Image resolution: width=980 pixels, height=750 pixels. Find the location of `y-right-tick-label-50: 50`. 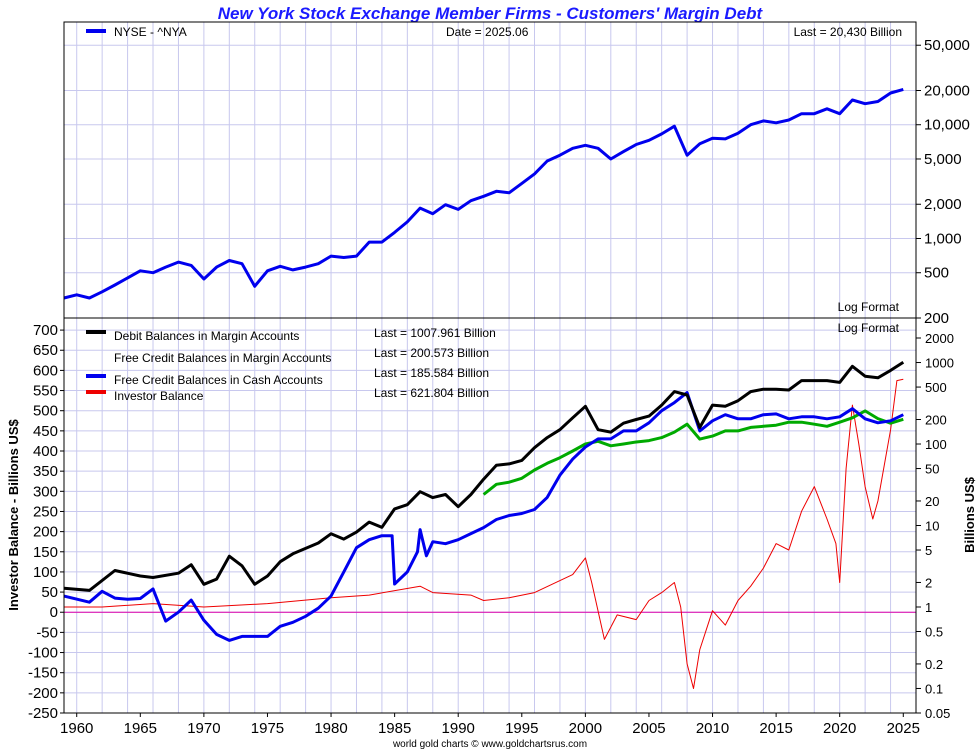

y-right-tick-label-50: 50 is located at coordinates (932, 469).